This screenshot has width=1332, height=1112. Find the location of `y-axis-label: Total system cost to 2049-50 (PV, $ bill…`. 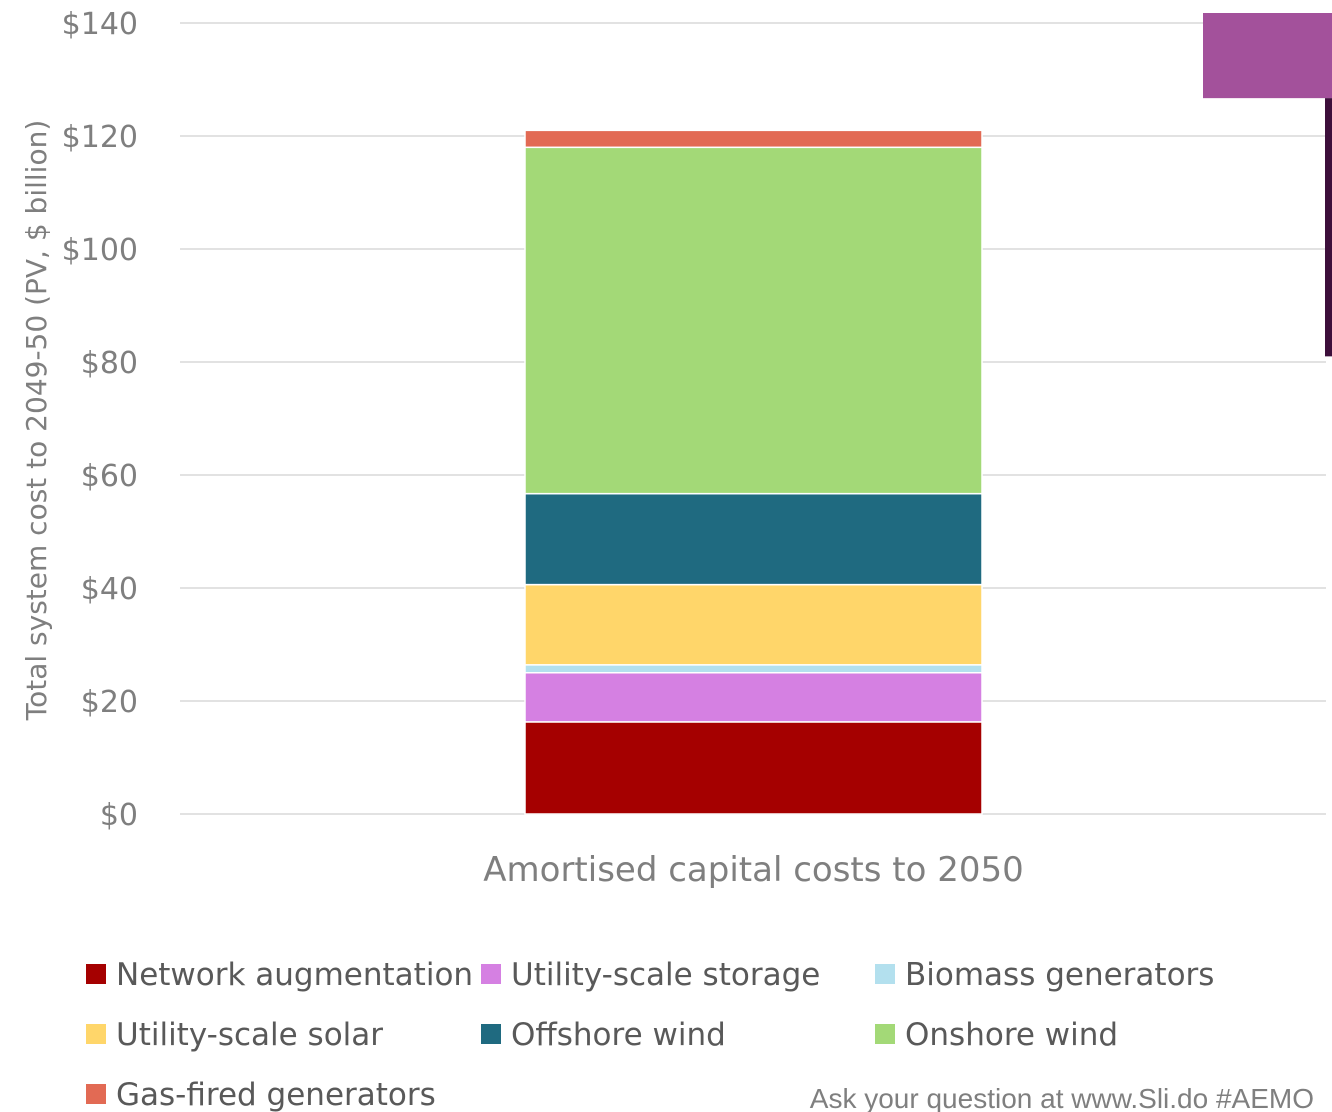

y-axis-label: Total system cost to 2049-50 (PV, $ bill… is located at coordinates (36, 420).